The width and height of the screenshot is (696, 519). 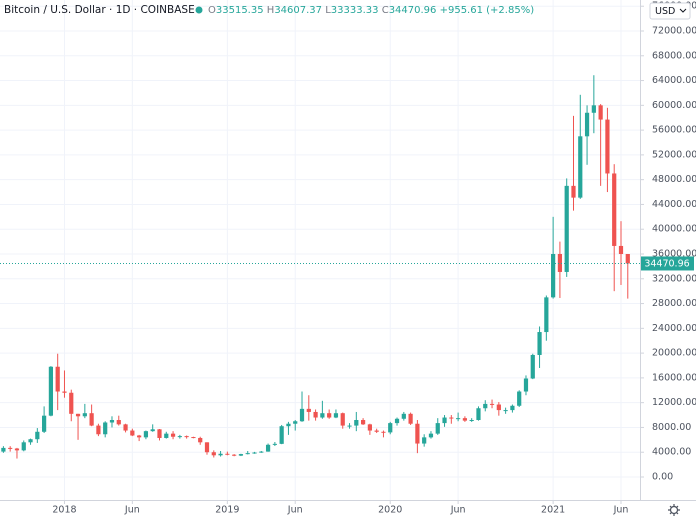 What do you see at coordinates (674, 303) in the screenshot?
I see `y-tick-label: 28000.00` at bounding box center [674, 303].